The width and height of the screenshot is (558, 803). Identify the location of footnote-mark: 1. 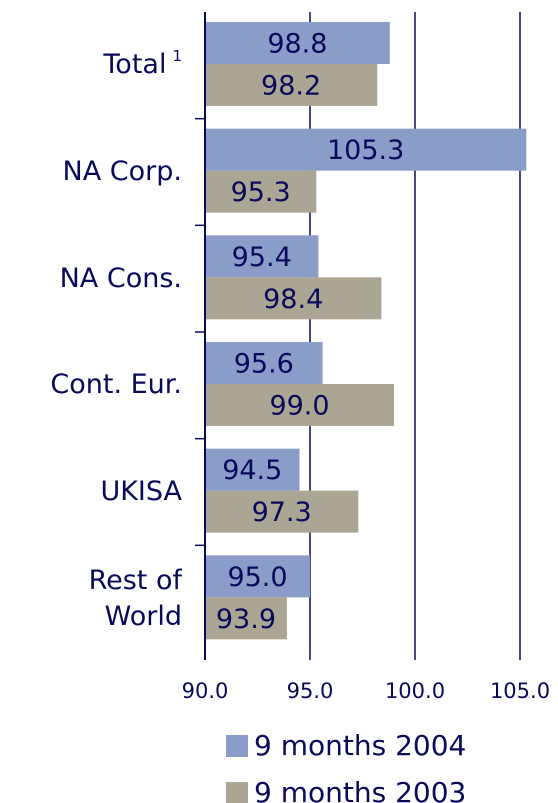
(177, 56).